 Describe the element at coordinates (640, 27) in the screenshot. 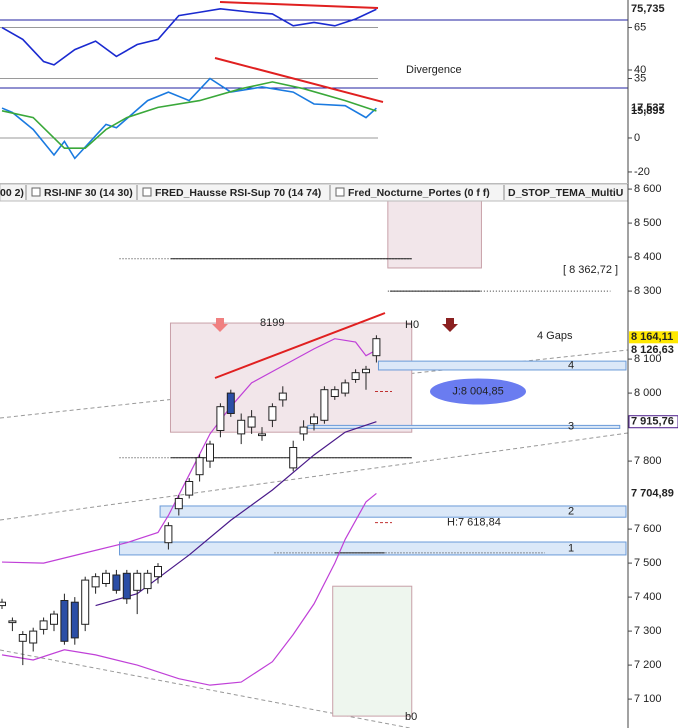

I see `osc-tick-label: 65` at that location.